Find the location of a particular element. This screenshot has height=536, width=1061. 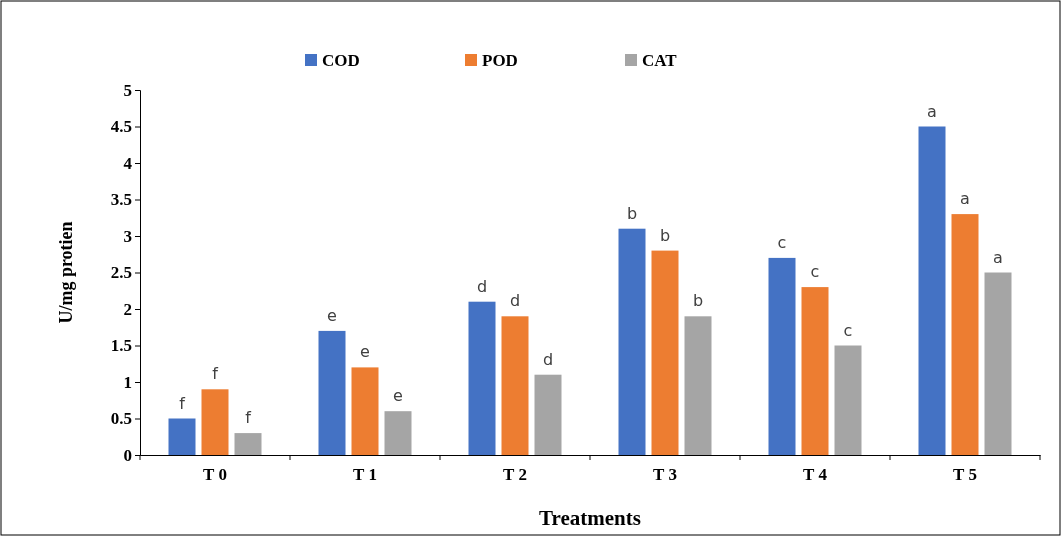

legend-label: COD is located at coordinates (341, 60).